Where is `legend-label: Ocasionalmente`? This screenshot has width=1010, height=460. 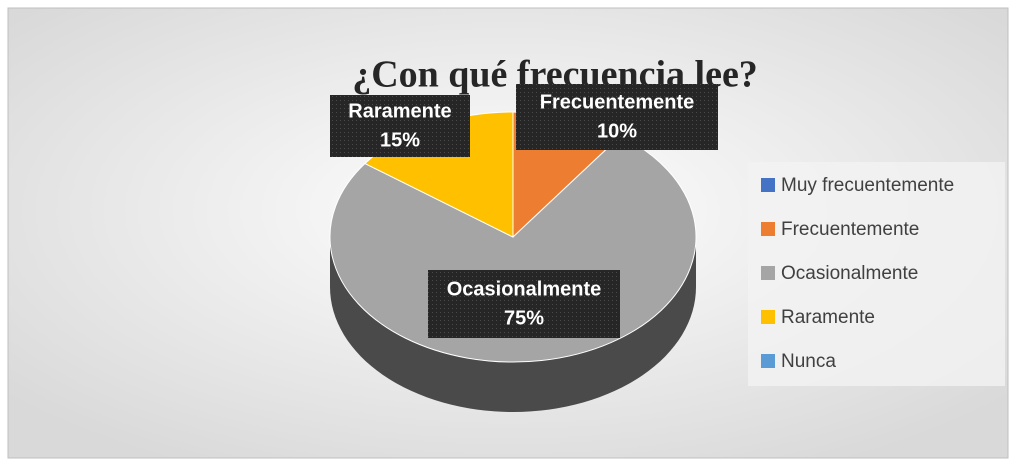 legend-label: Ocasionalmente is located at coordinates (849, 273).